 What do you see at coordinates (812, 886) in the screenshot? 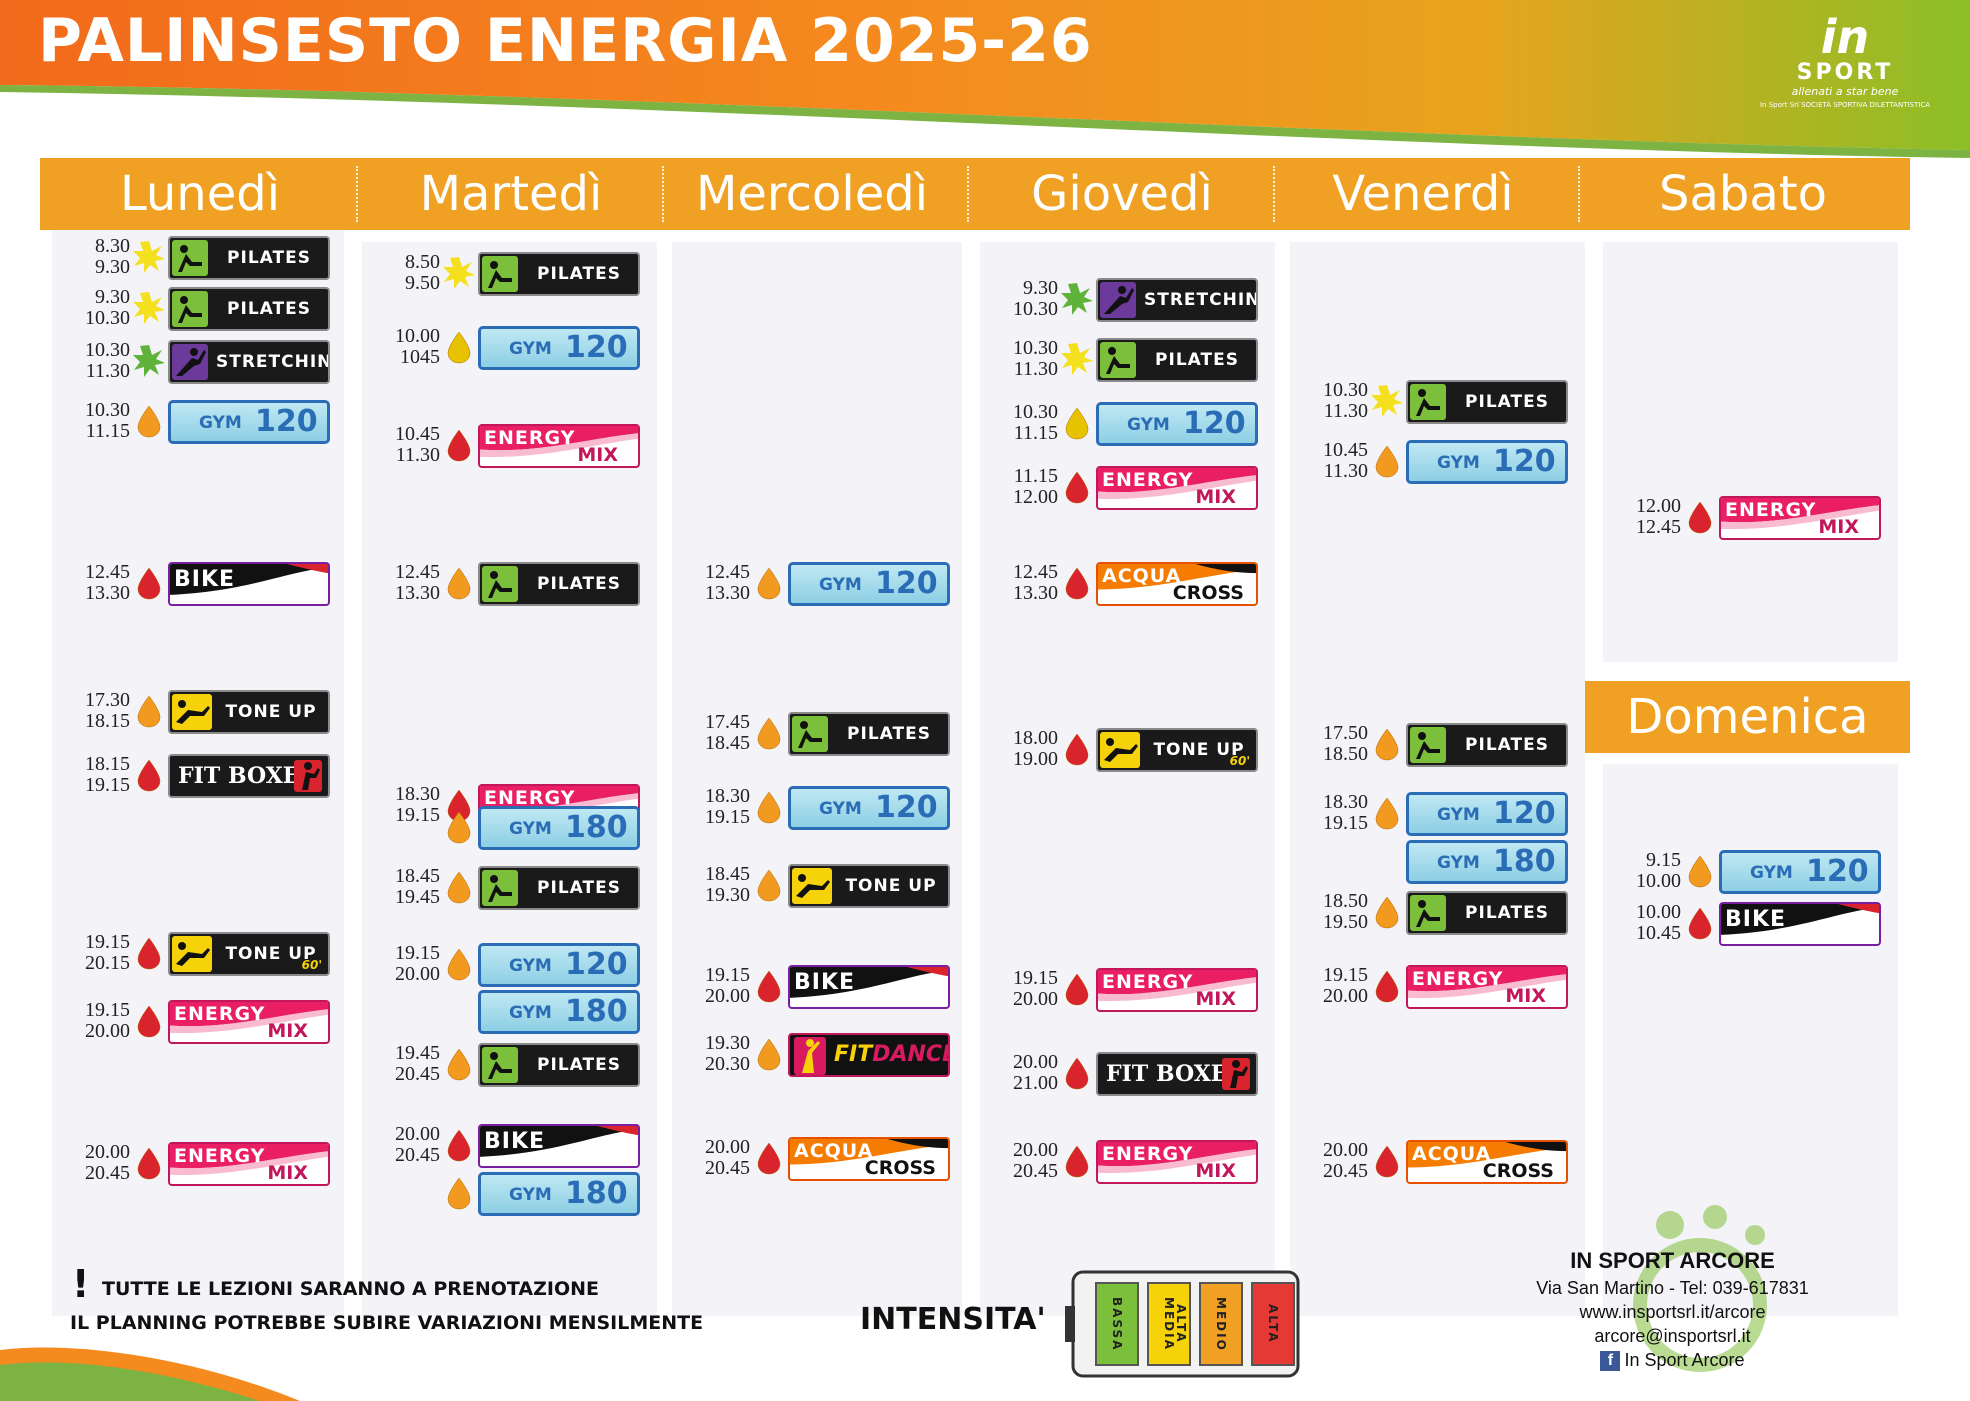
I see `tone-up-icon` at bounding box center [812, 886].